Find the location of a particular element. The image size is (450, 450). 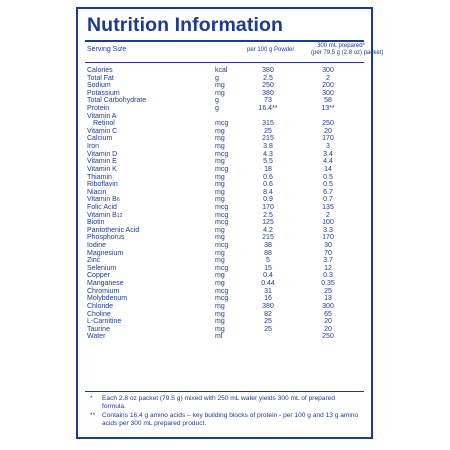

nutrient-name-text: Iron is located at coordinates (93, 147).